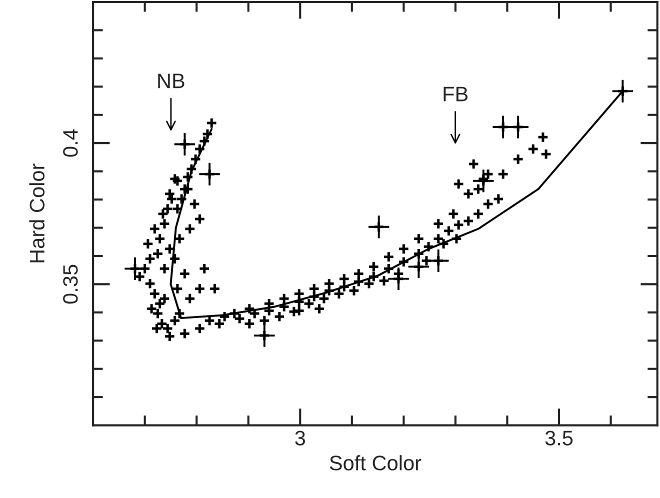 The width and height of the screenshot is (660, 498). I want to click on y-tick-label: 0.35, so click(70, 284).